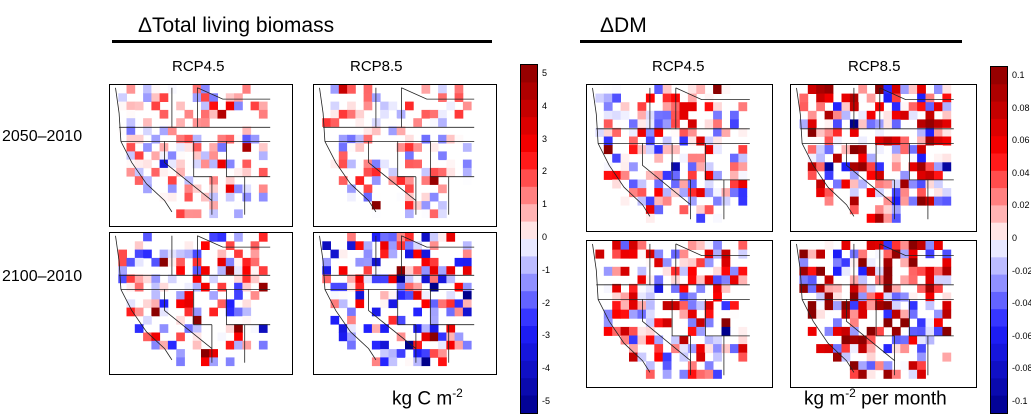 The image size is (1031, 418). I want to click on colorbar-tick-label: -0.1, so click(1020, 401).